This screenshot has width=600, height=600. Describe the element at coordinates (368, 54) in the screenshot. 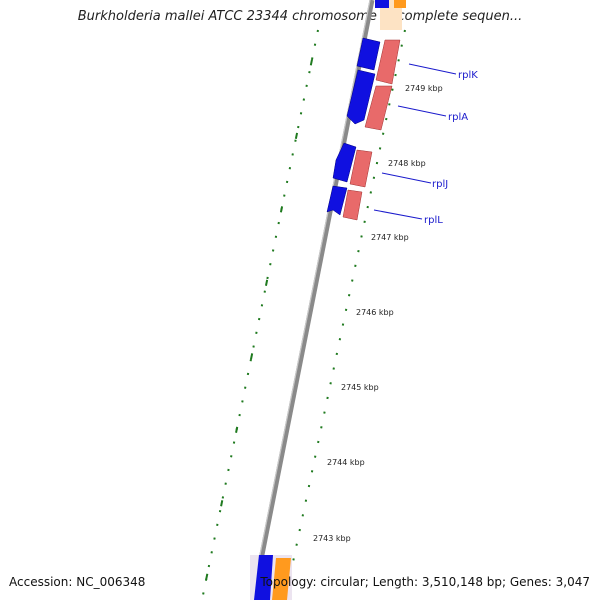

I see `gene-rplK-forward` at that location.